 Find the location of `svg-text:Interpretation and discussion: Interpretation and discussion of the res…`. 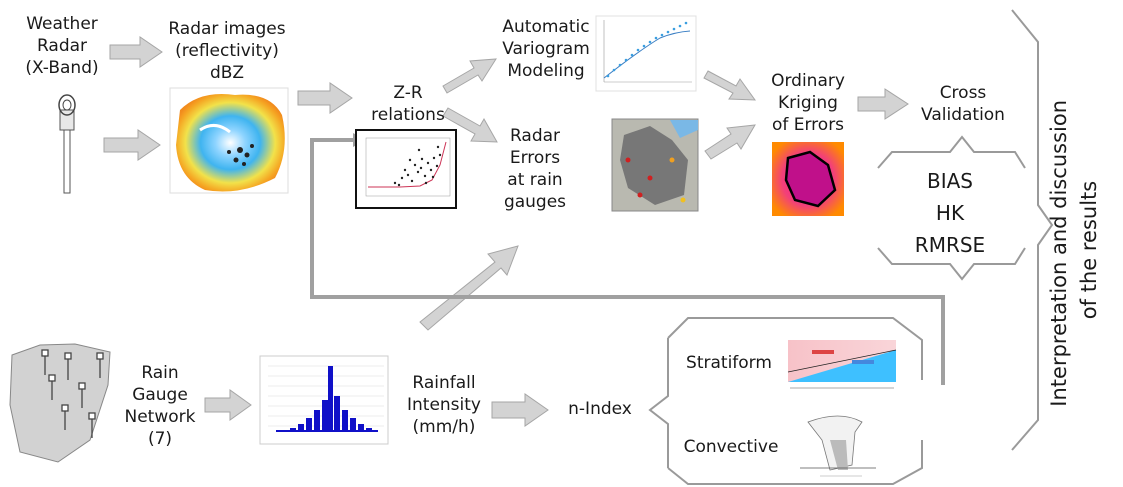

svg-text:Interpretation and discussion: Interpretation and discussion of the res… is located at coordinates (1074, 249).